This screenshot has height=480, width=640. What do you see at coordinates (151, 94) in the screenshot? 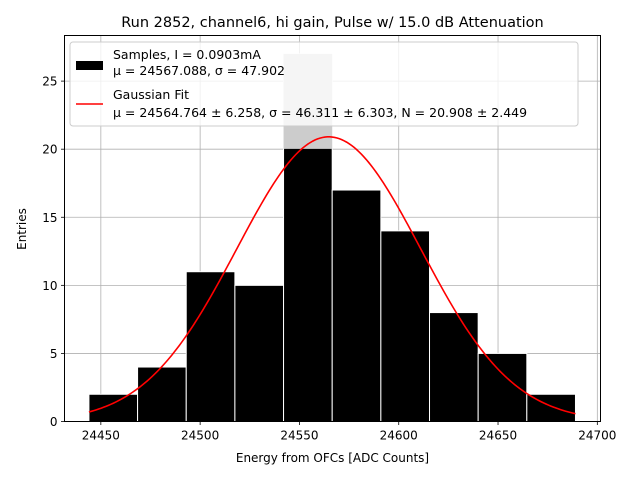
I see `legend-fit-label: Gaussian Fit` at bounding box center [151, 94].